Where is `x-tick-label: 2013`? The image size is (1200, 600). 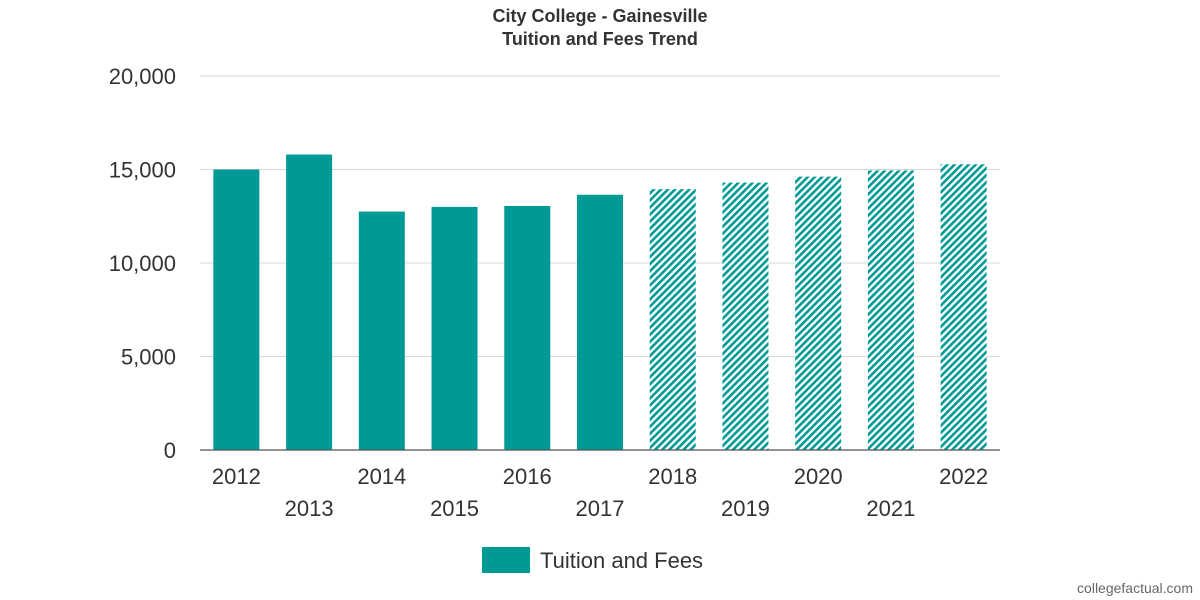
x-tick-label: 2013 is located at coordinates (309, 508).